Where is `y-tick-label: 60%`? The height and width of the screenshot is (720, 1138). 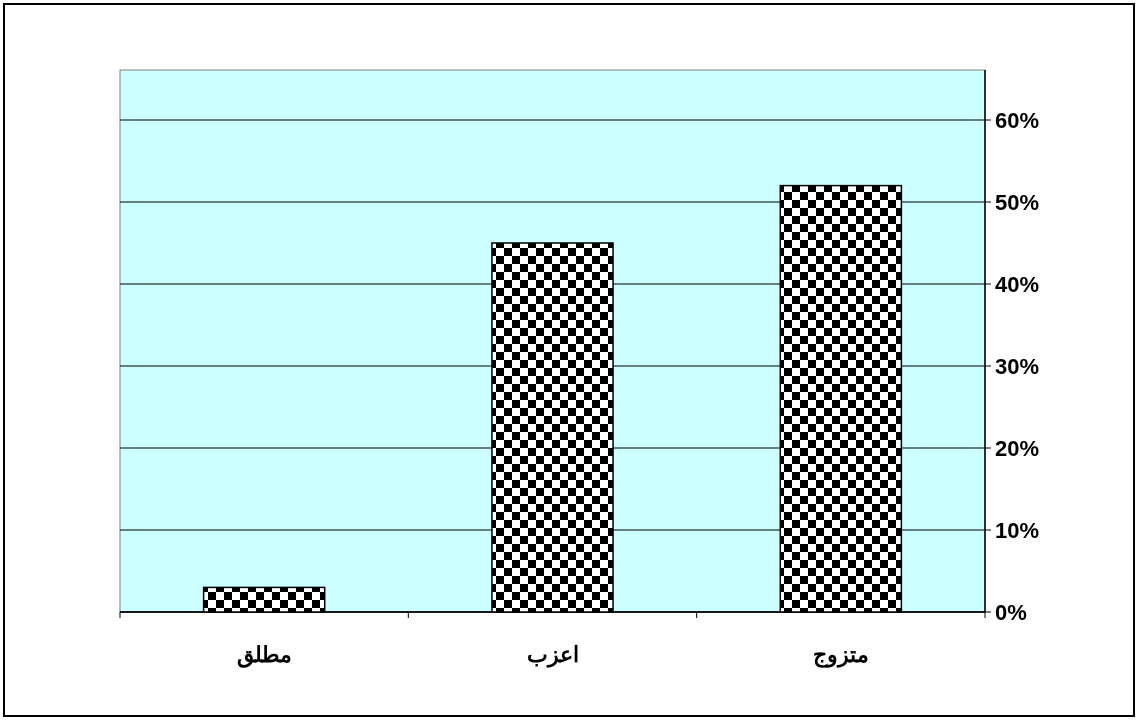
y-tick-label: 60% is located at coordinates (1017, 120).